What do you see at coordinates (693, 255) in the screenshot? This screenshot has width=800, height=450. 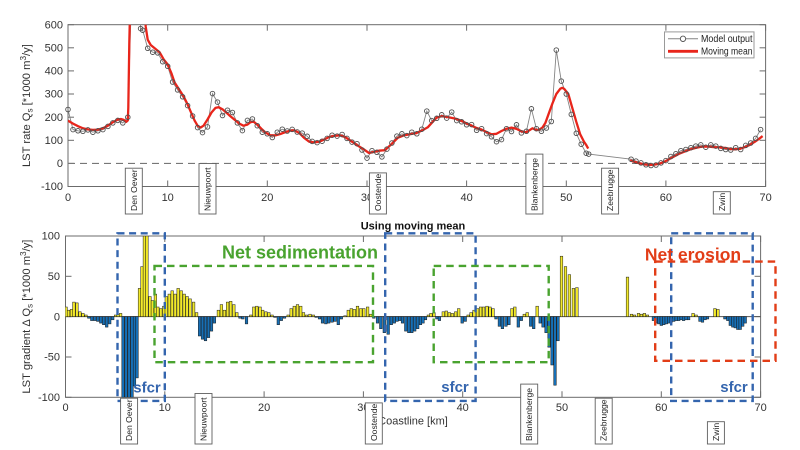 I see `svg-text: Net erosion` at bounding box center [693, 255].